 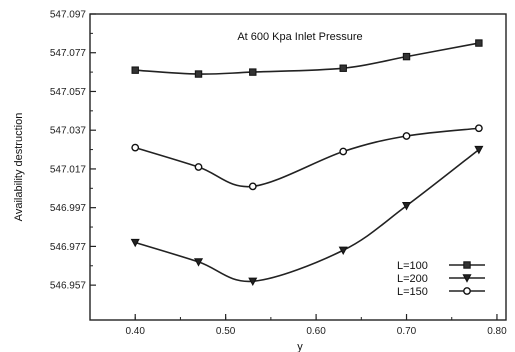 What do you see at coordinates (68, 208) in the screenshot?
I see `y-tick-label: 546.997` at bounding box center [68, 208].